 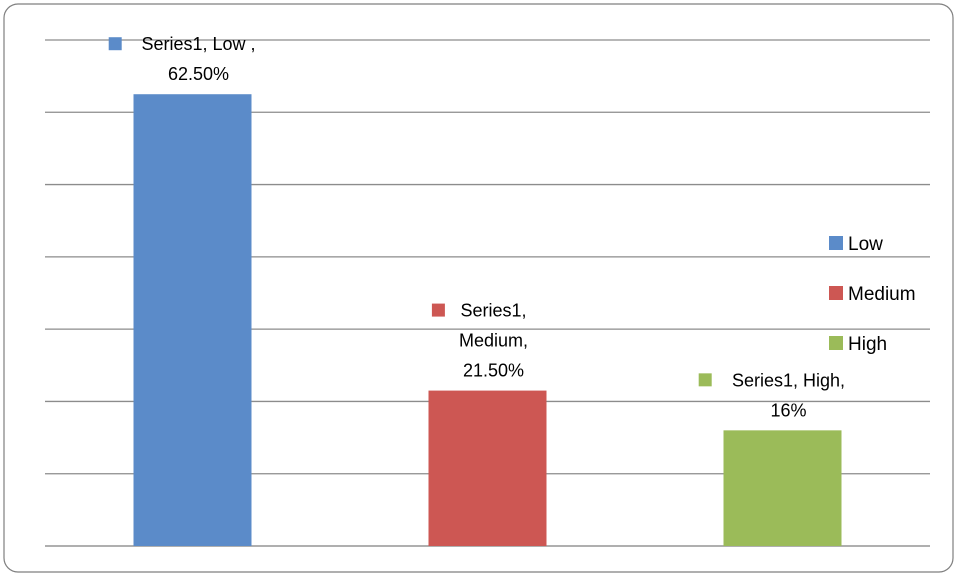 What do you see at coordinates (493, 341) in the screenshot?
I see `data-label-line: Medium,` at bounding box center [493, 341].